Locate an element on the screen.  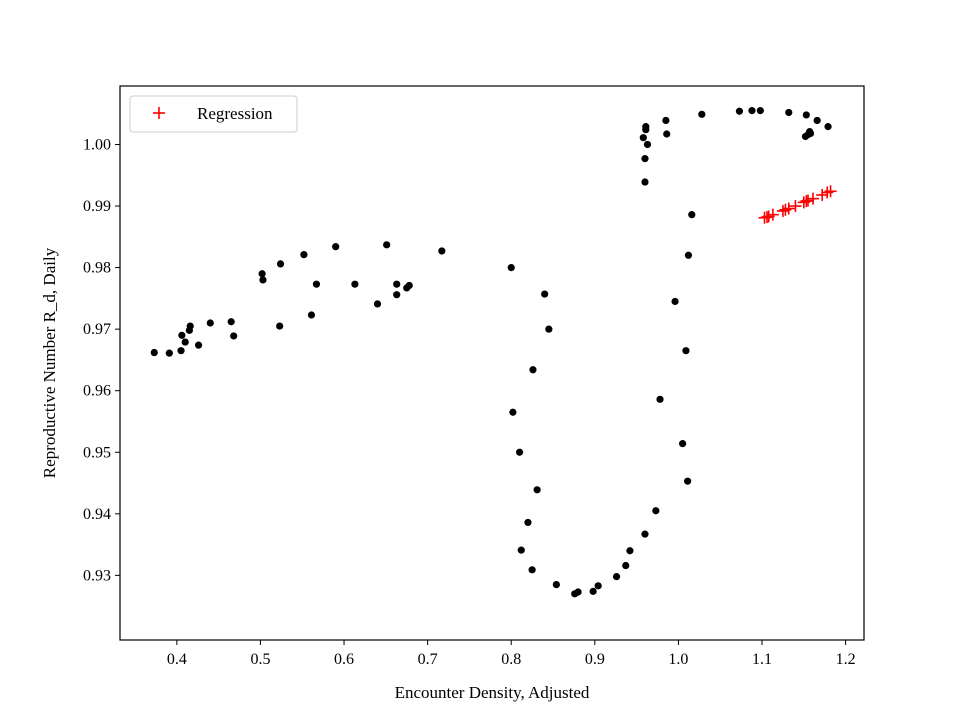
x-axis: 0.4 0.5 0.6 0.7 0.8 0.9 1.0 1.1 1.2 is located at coordinates (511, 654).